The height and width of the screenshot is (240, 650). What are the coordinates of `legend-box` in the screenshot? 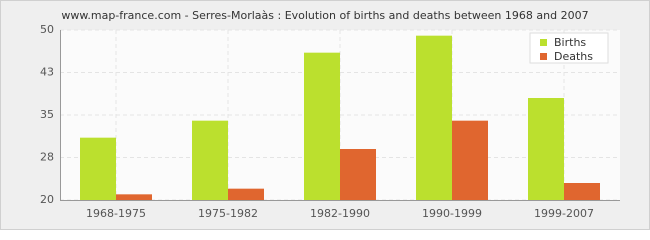 It's located at (569, 48).